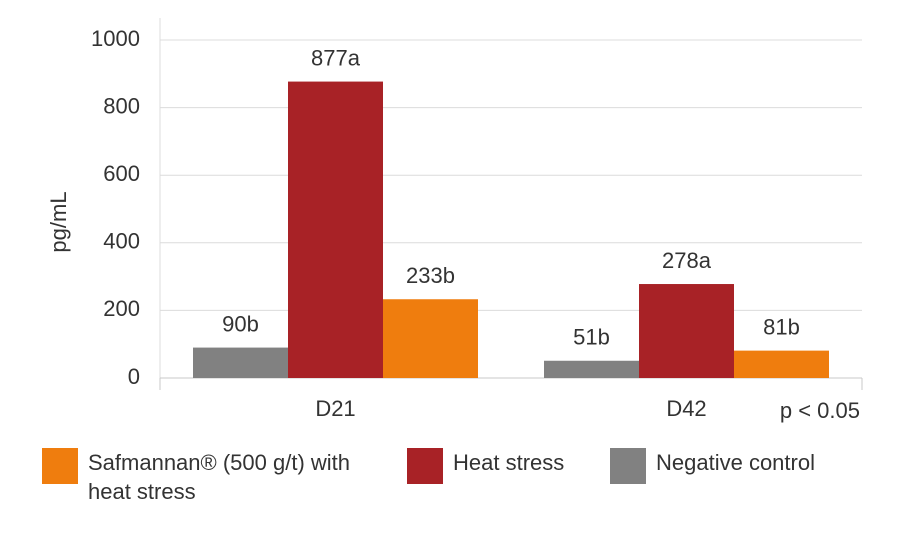  Describe the element at coordinates (591, 337) in the screenshot. I see `value-label: 51b` at that location.